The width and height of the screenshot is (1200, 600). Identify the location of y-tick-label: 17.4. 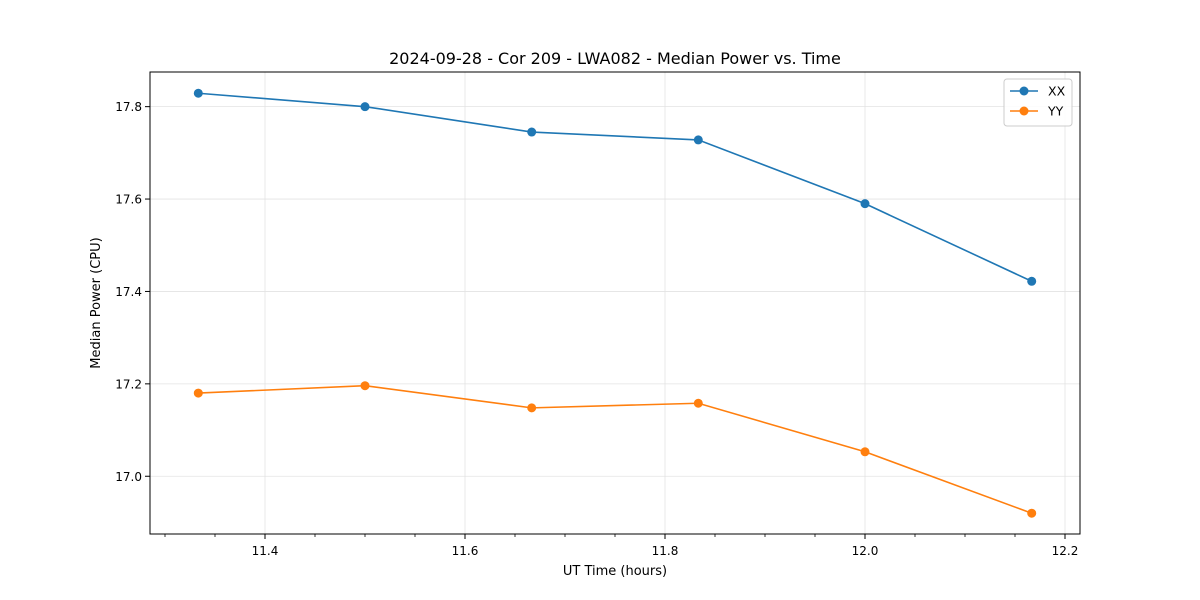
(128, 292).